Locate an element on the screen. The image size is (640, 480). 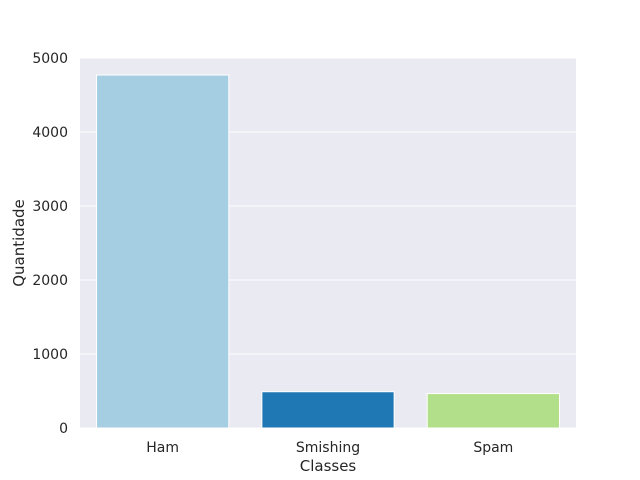
y-tick-label: 0 is located at coordinates (63, 429).